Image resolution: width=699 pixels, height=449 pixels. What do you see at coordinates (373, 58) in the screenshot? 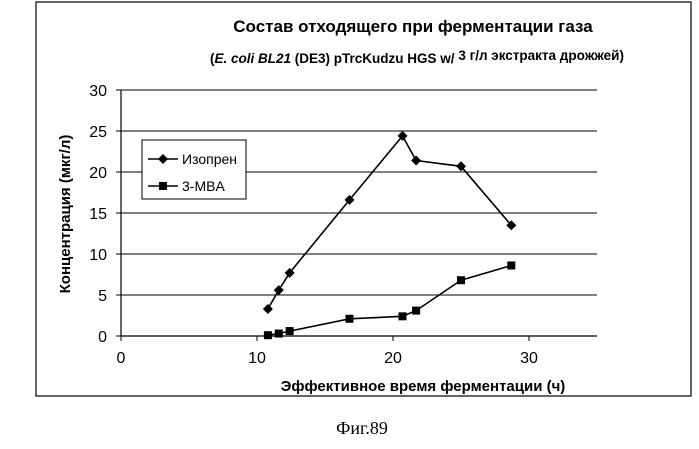
I see `subtitle-rest: (DE3) pTrcKudzu HGS w/` at bounding box center [373, 58].